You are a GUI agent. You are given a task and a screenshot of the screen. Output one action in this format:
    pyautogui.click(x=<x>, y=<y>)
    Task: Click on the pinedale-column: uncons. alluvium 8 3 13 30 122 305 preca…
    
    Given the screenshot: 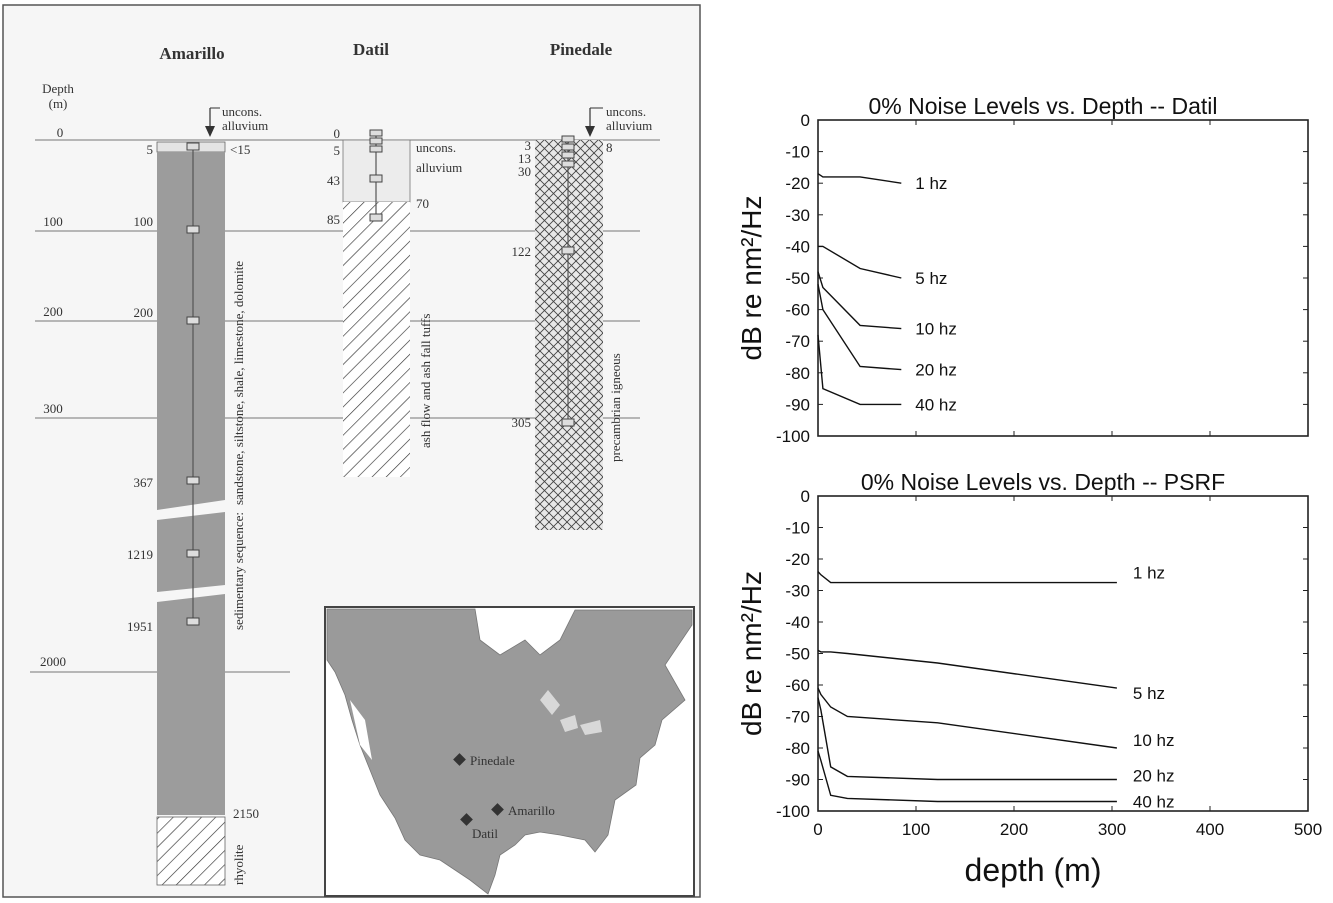 What is the action you would take?
    pyautogui.click(x=582, y=317)
    